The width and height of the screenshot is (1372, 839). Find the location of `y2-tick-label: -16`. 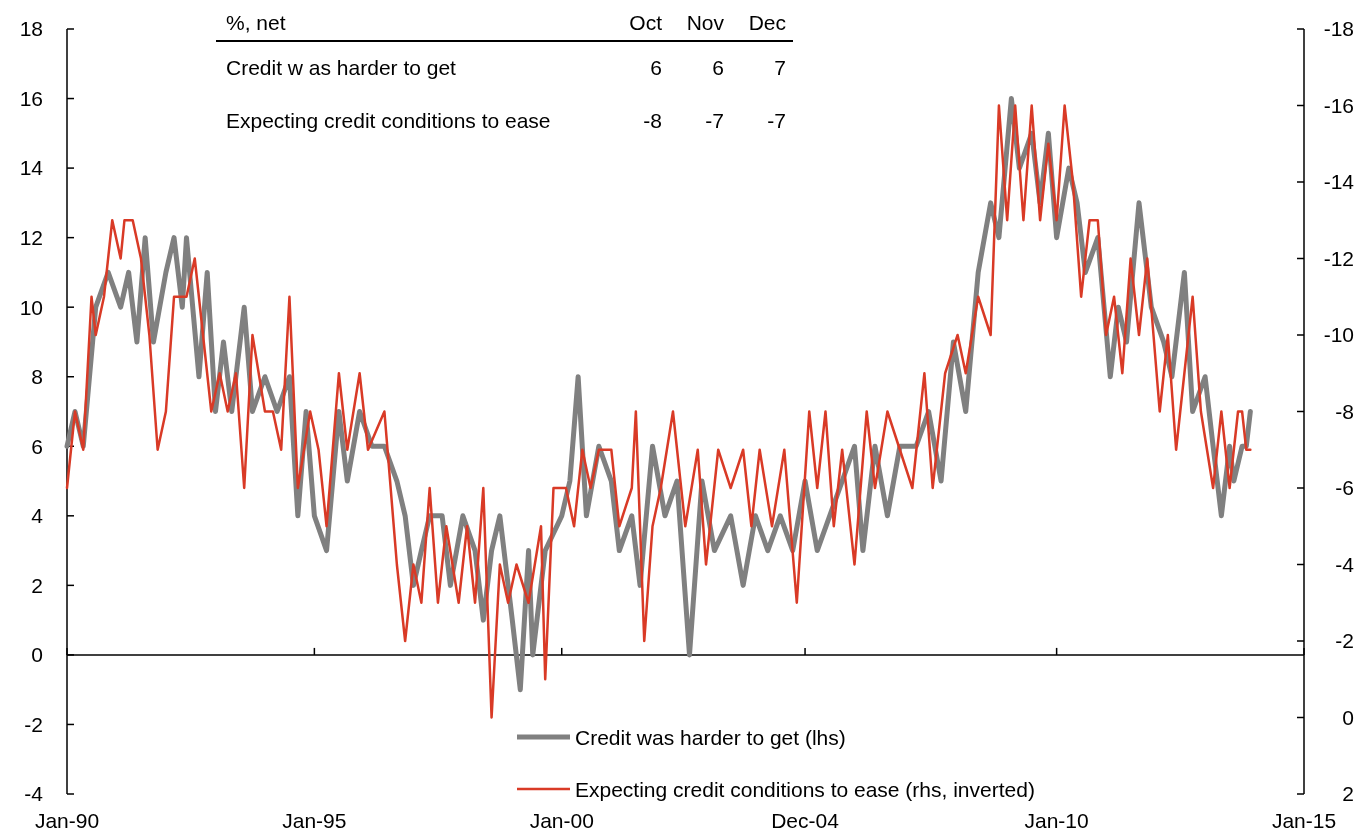

y2-tick-label: -16 is located at coordinates (1338, 105).